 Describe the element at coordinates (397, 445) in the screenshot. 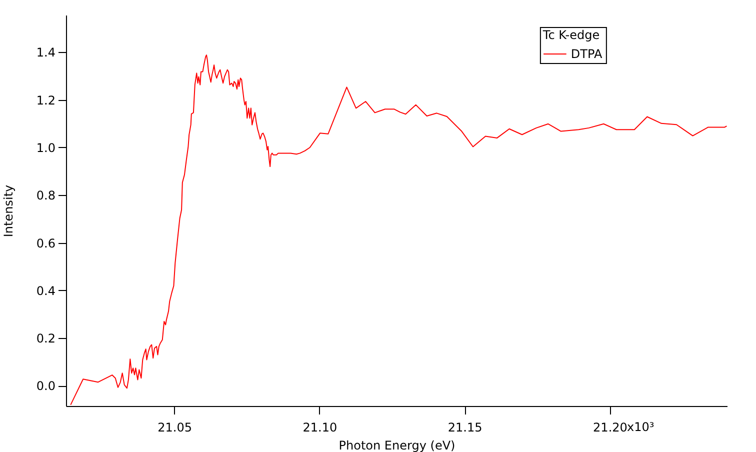

I see `x-axis-title: Photon Energy (eV)` at that location.